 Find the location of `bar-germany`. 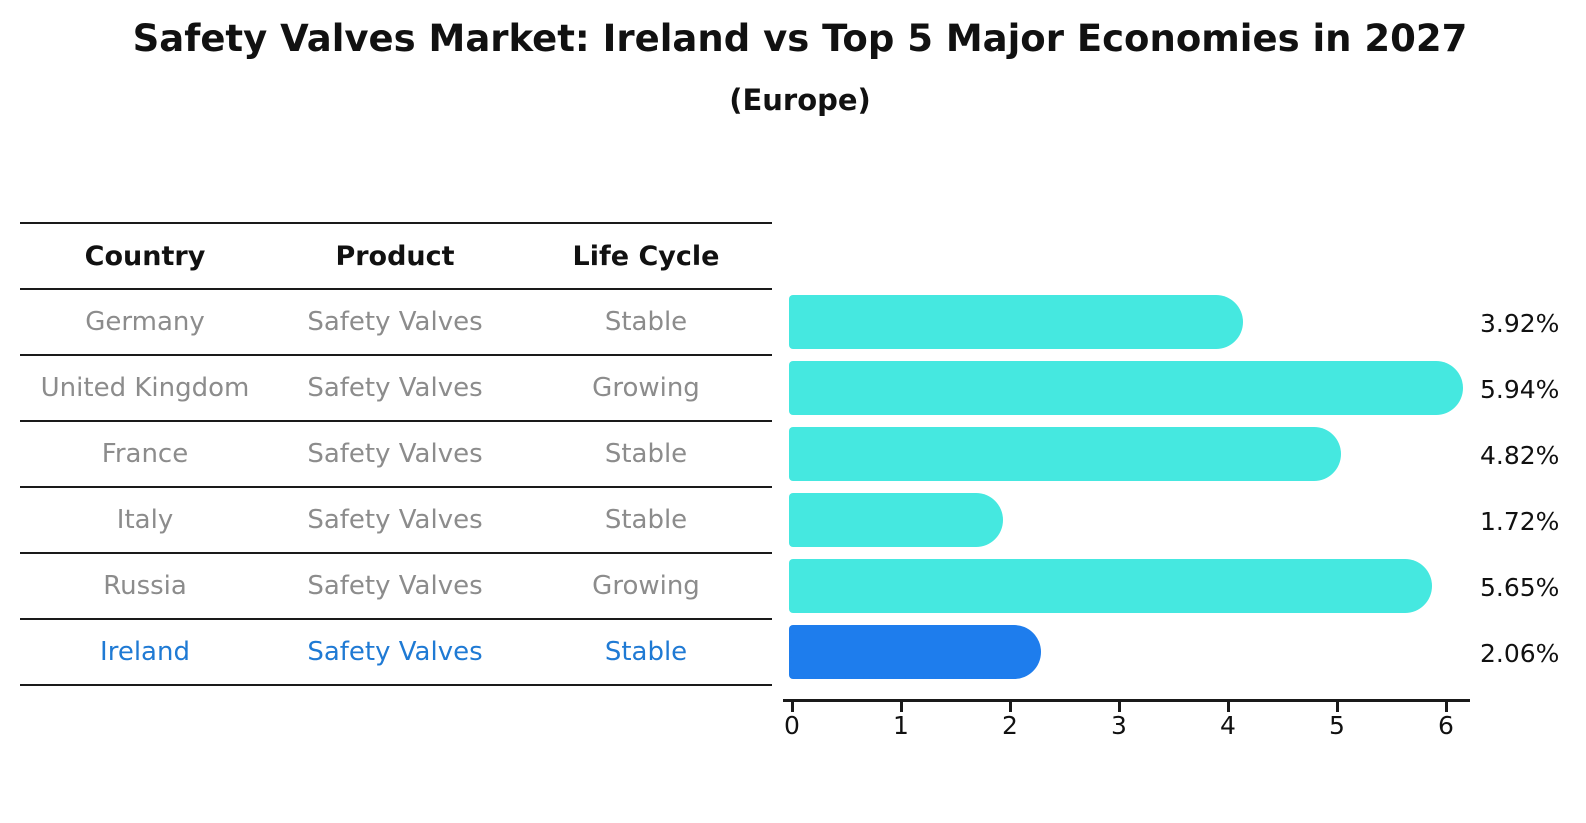

bar-germany is located at coordinates (1016, 322).